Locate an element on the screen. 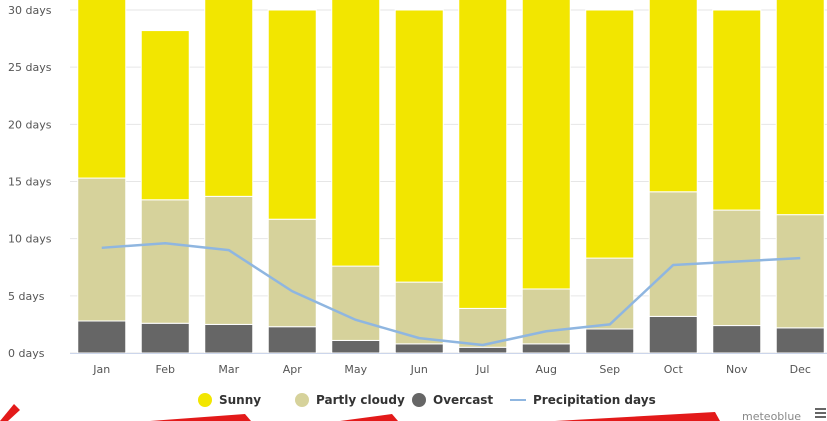 The width and height of the screenshot is (827, 421). bar-stack-dec is located at coordinates (800, 177).